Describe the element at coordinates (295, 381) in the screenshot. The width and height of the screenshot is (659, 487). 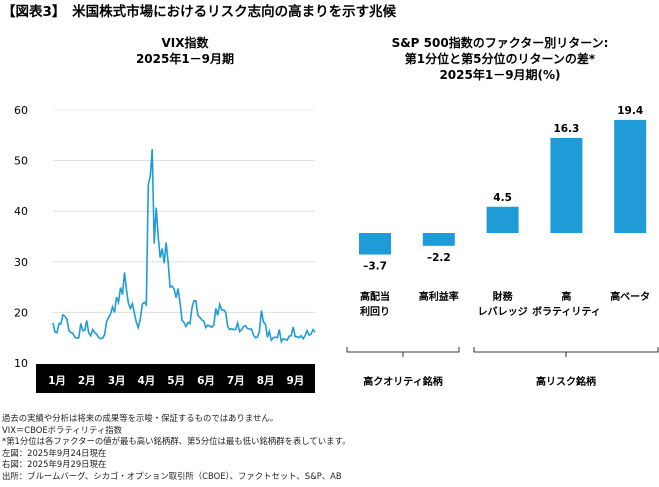
I see `x-tick-label: 9月` at that location.